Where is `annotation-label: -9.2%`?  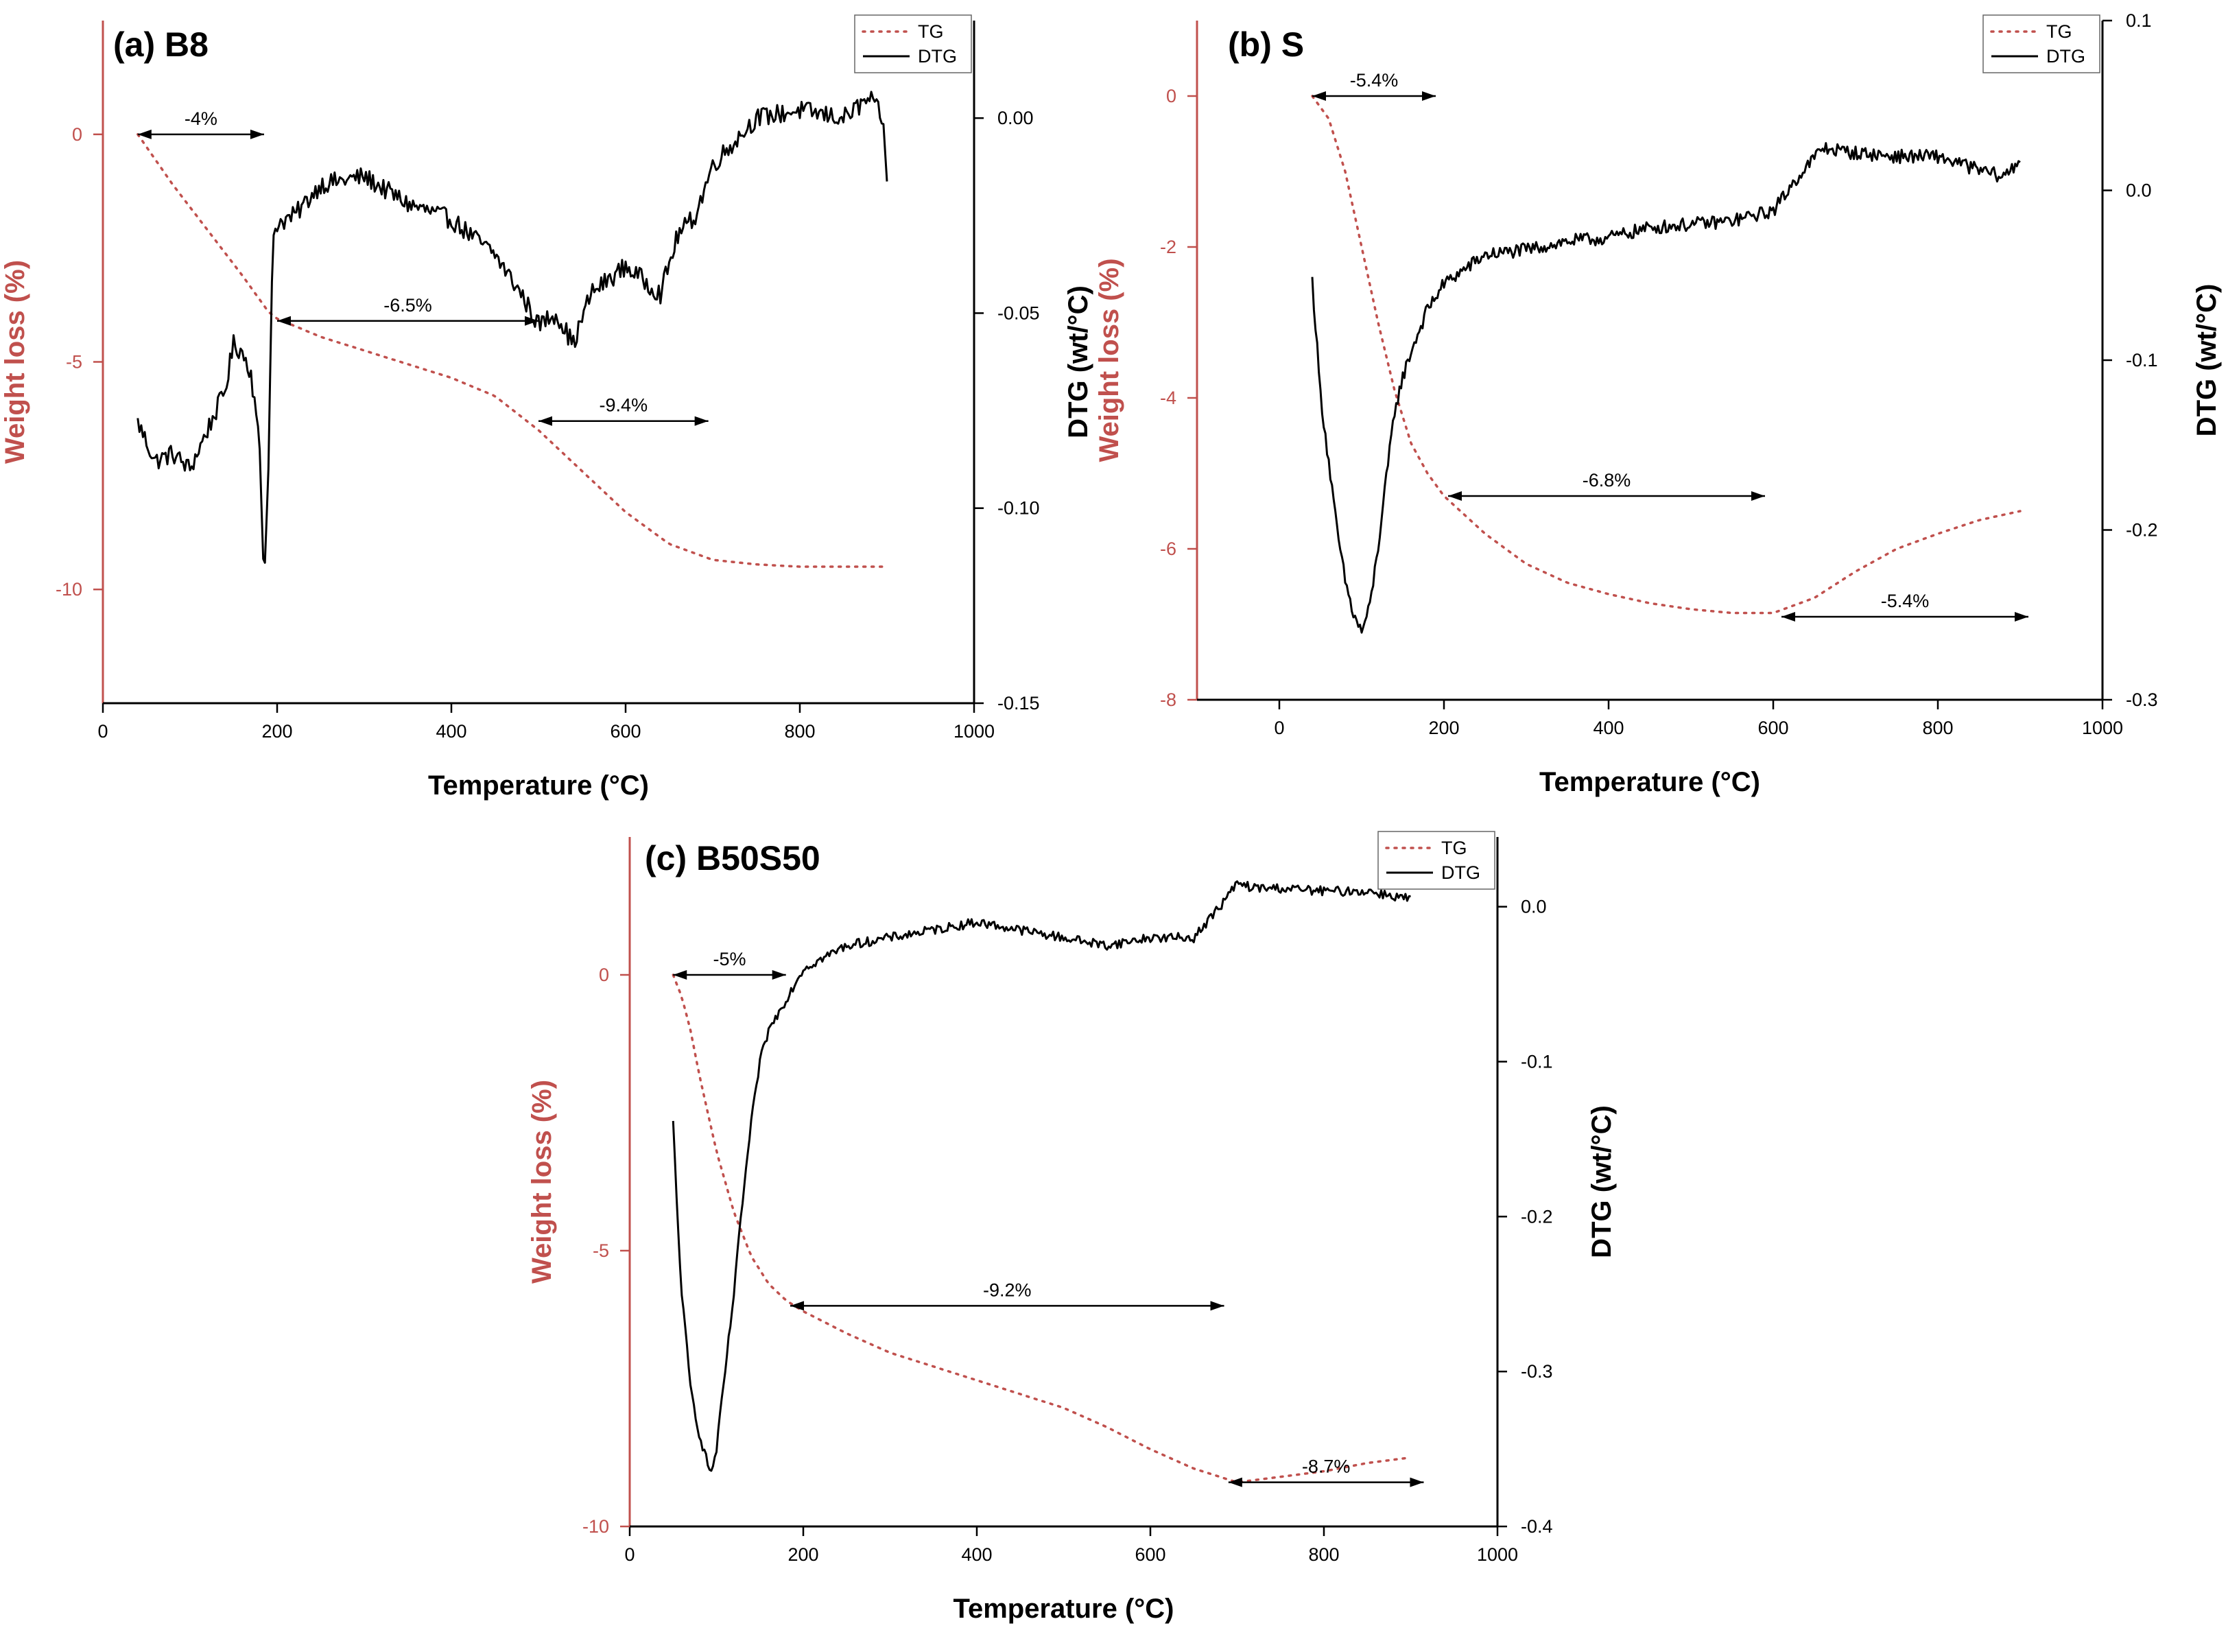
annotation-label: -9.2% is located at coordinates (1007, 1289).